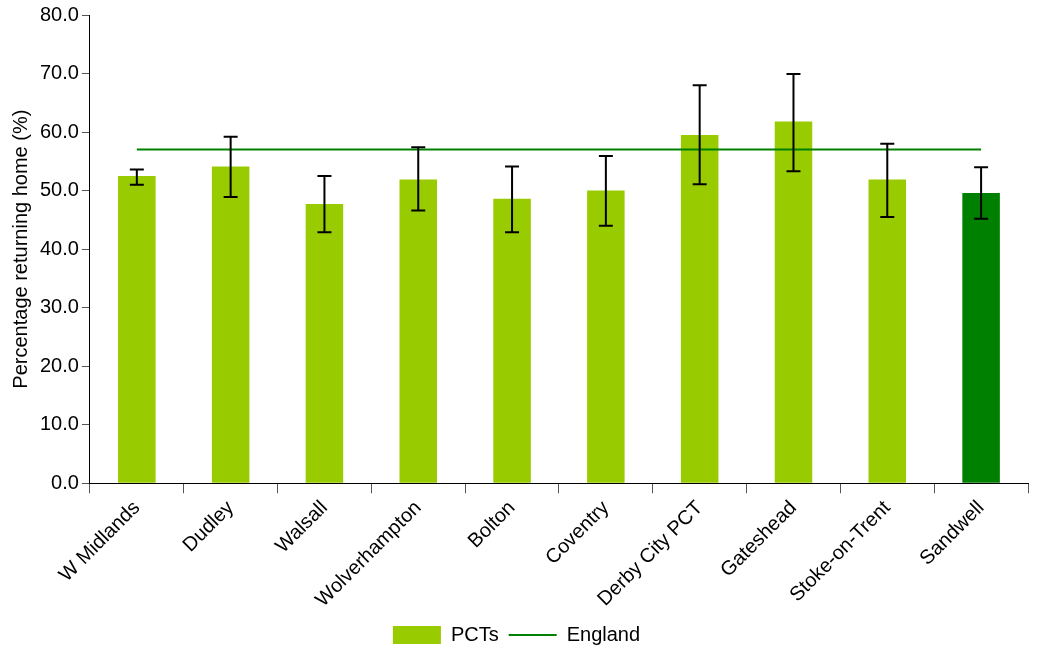 The width and height of the screenshot is (1043, 655). I want to click on y-tick-label: 50.0, so click(59, 189).